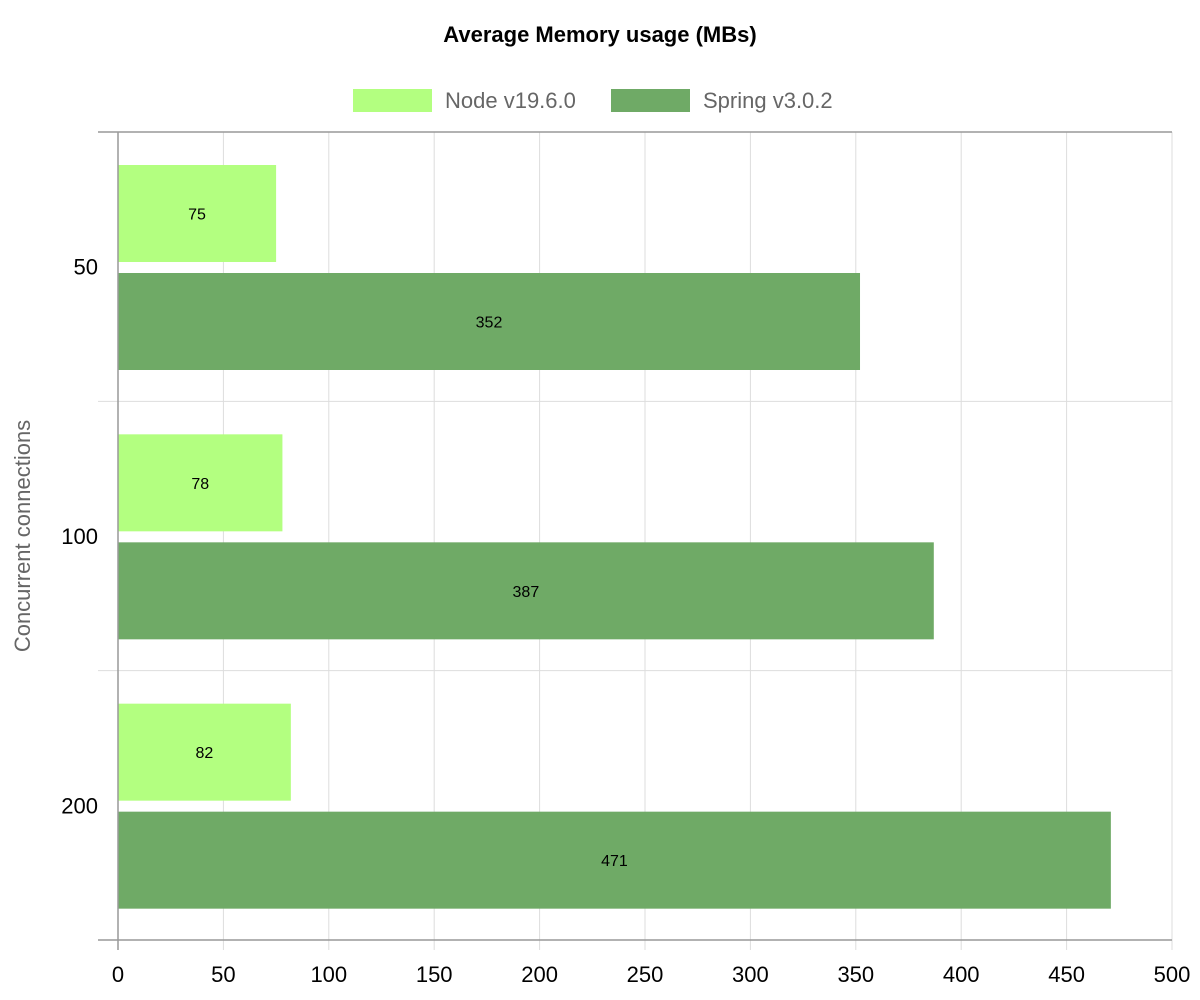 The width and height of the screenshot is (1200, 1000). What do you see at coordinates (768, 100) in the screenshot?
I see `legend-label-spring: Spring v3.0.2` at bounding box center [768, 100].